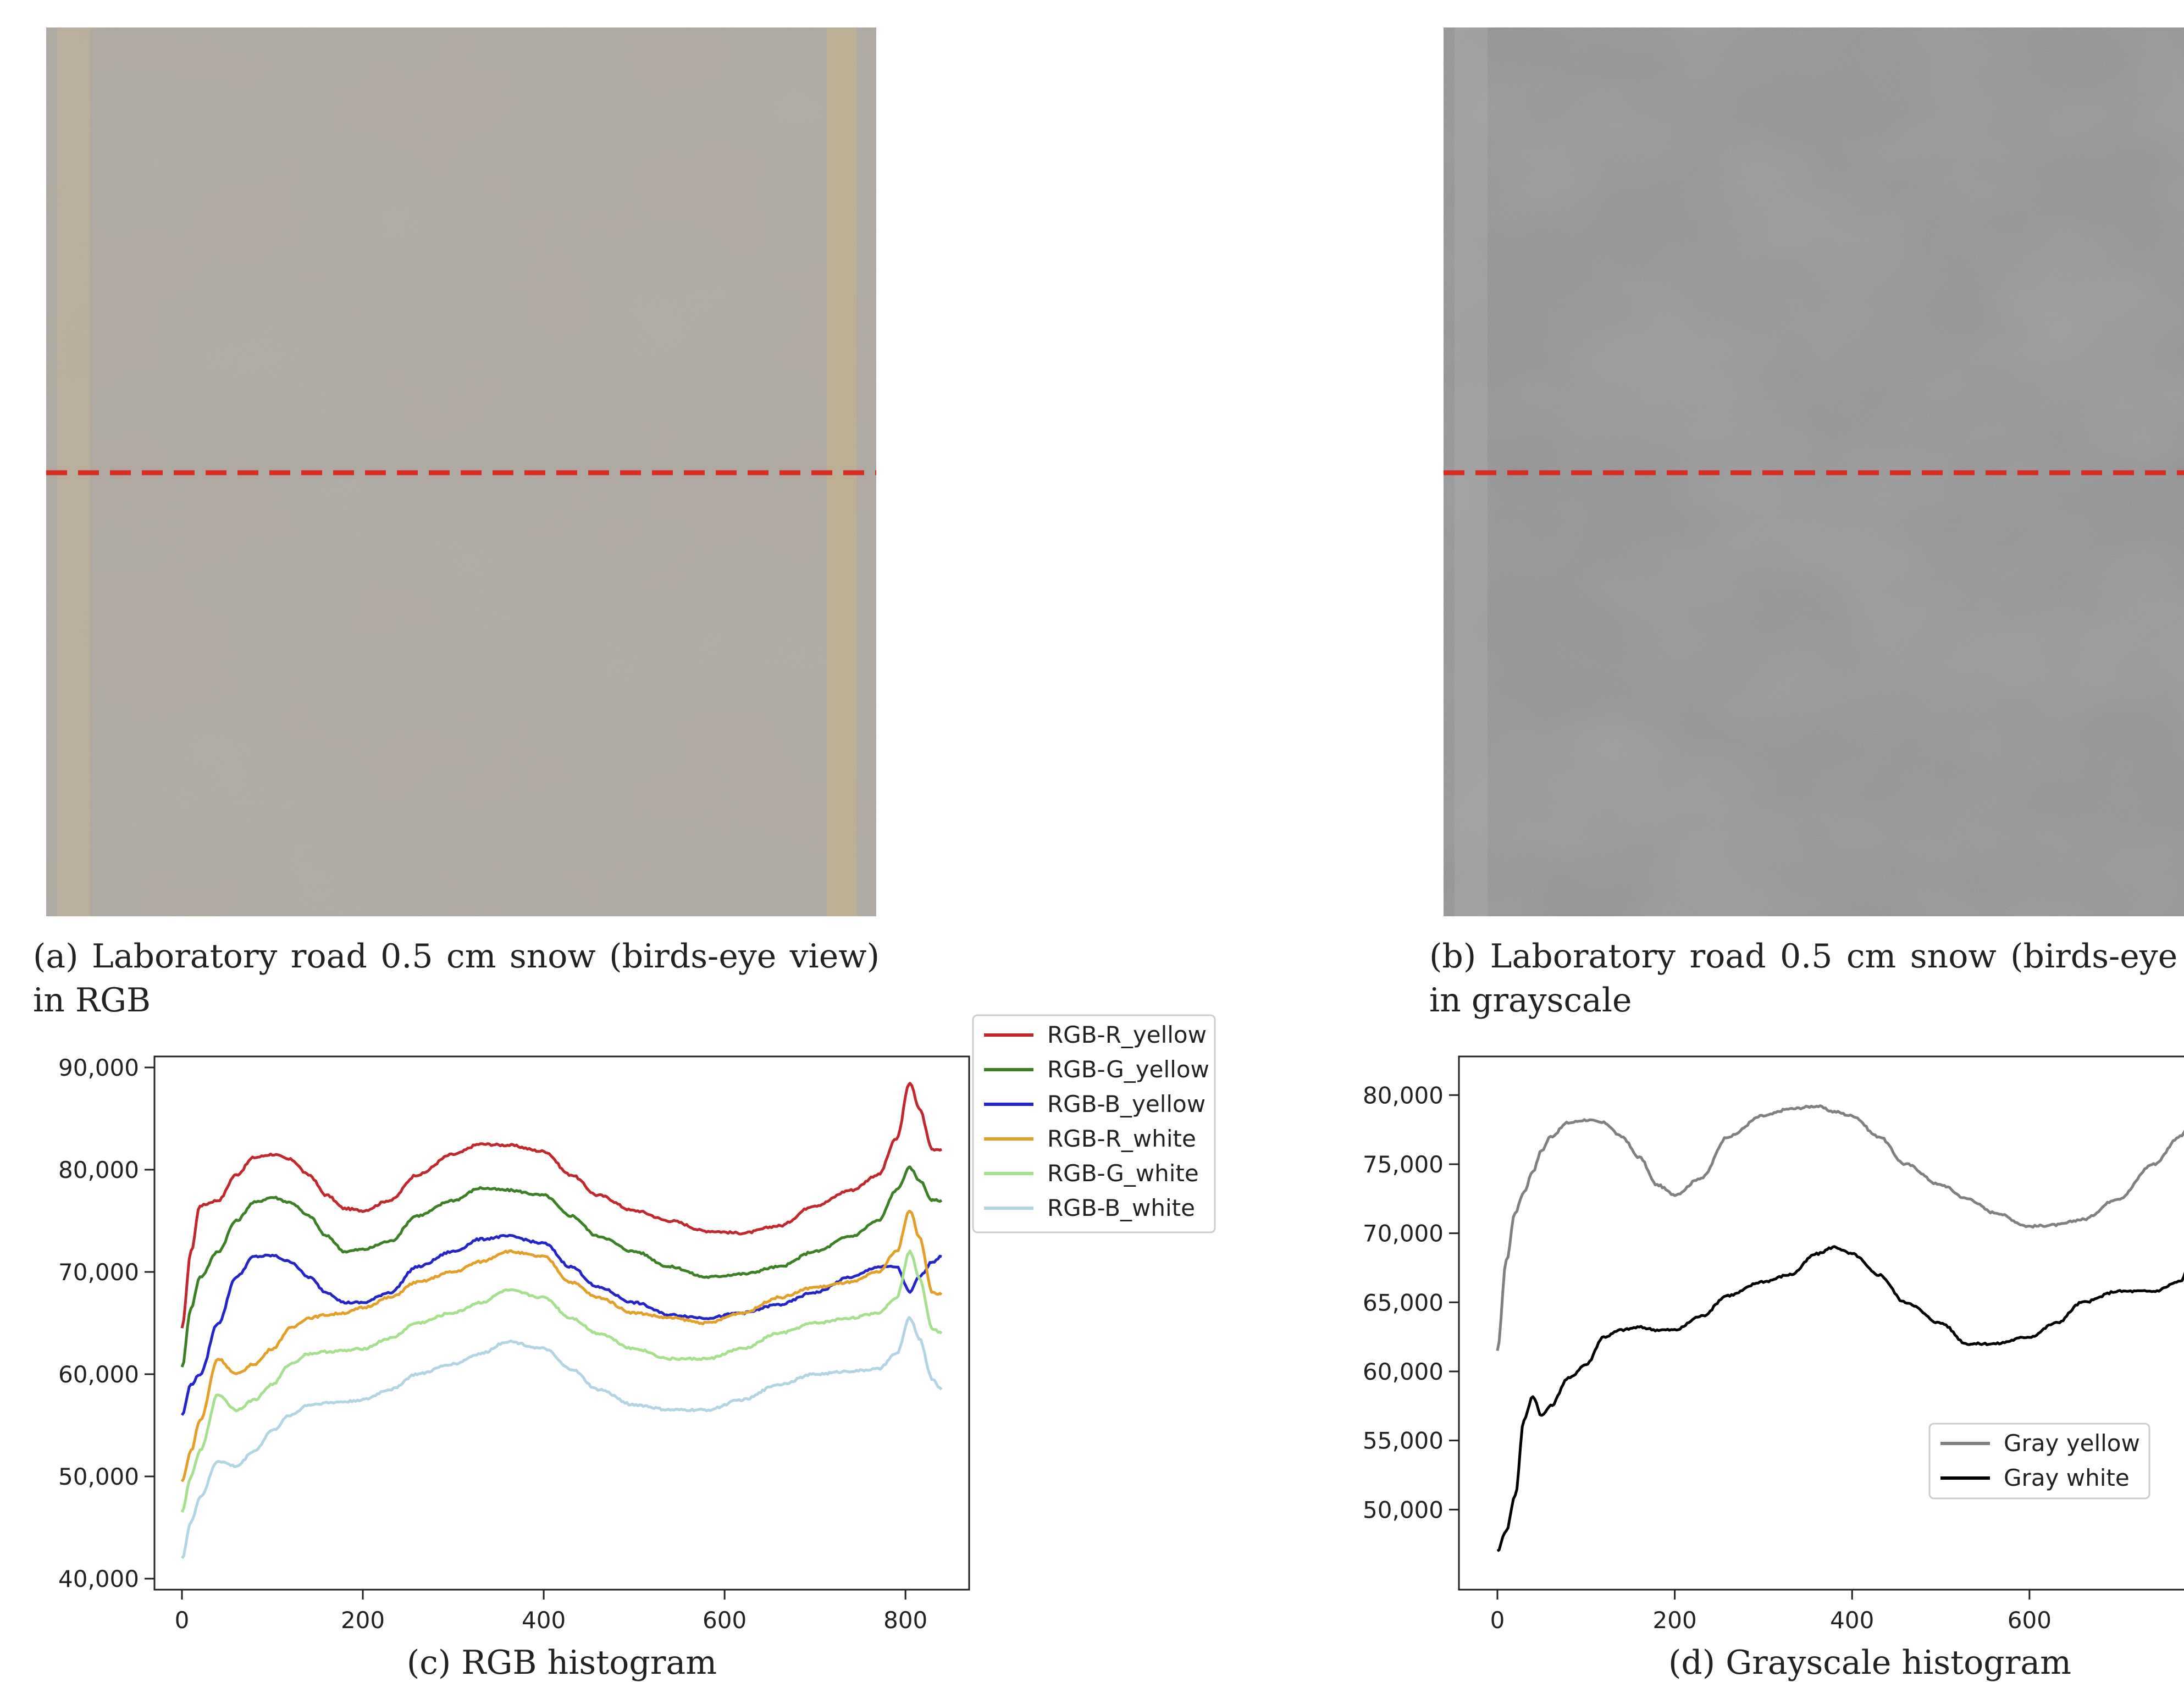  What do you see at coordinates (98, 1579) in the screenshot?
I see `y-tick-label: 40,000` at bounding box center [98, 1579].